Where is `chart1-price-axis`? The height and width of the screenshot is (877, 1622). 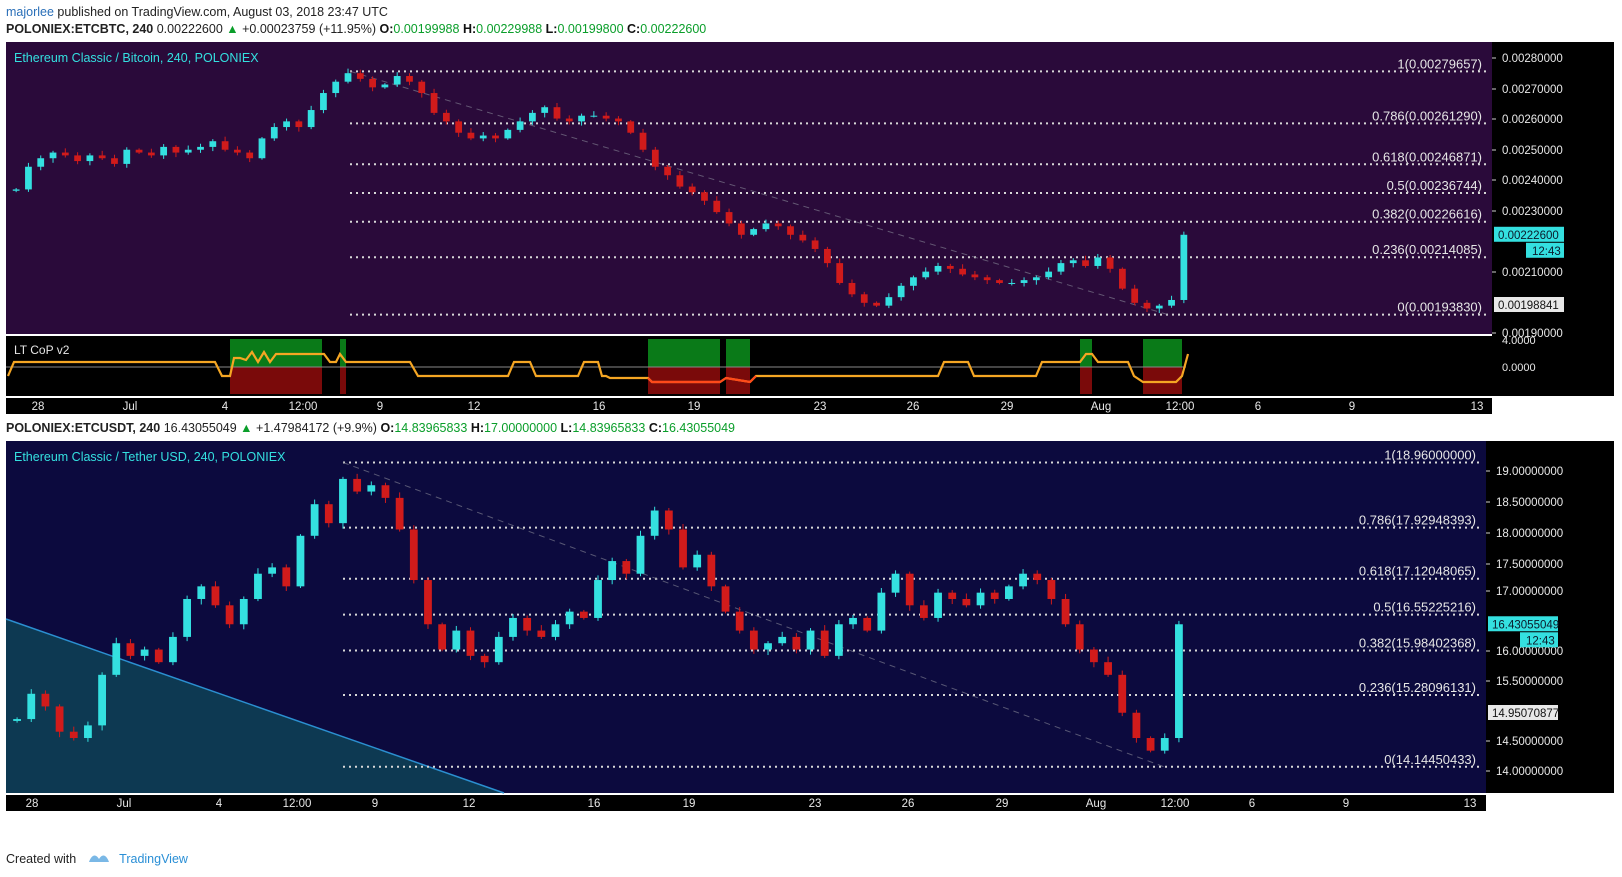 chart1-price-axis is located at coordinates (1553, 219).